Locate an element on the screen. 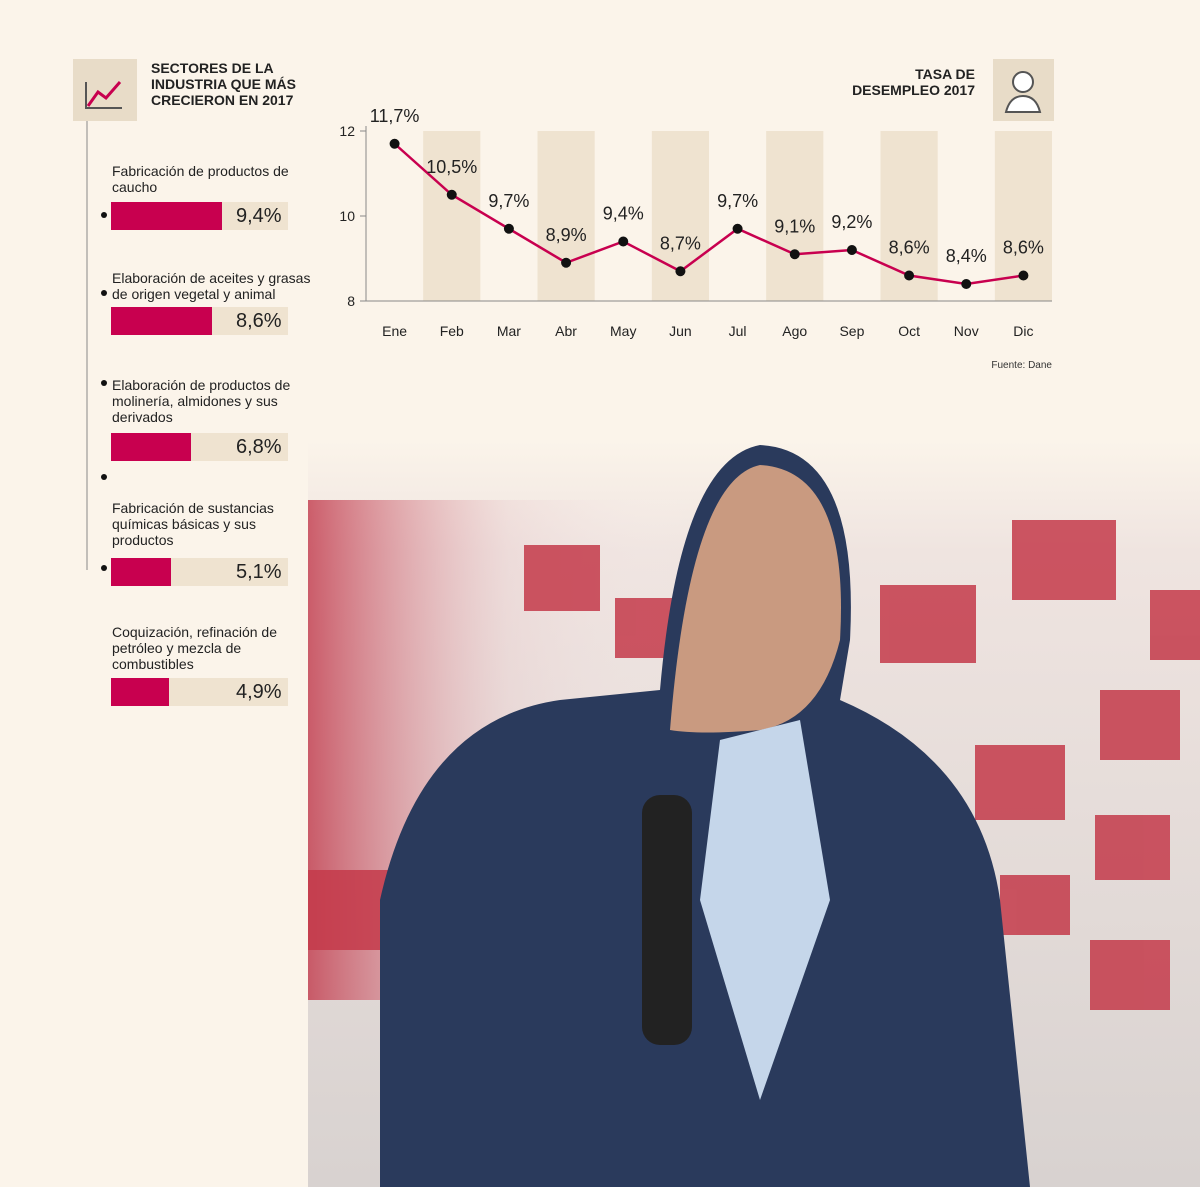  x-tick-label: Oct is located at coordinates (909, 331).